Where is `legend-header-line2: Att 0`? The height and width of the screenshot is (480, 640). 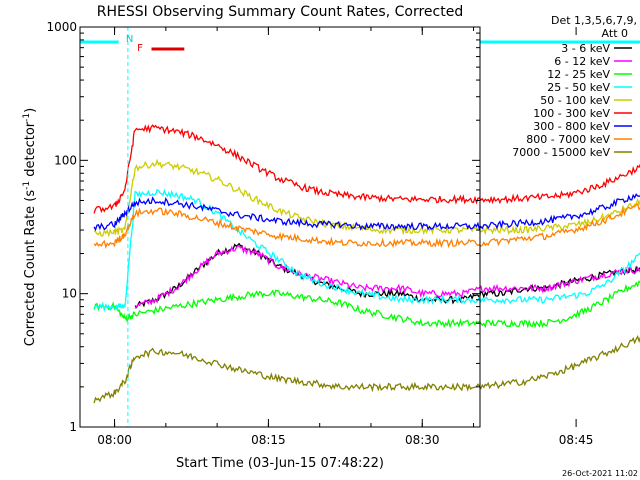
legend-header-line2: Att 0 is located at coordinates (615, 33).